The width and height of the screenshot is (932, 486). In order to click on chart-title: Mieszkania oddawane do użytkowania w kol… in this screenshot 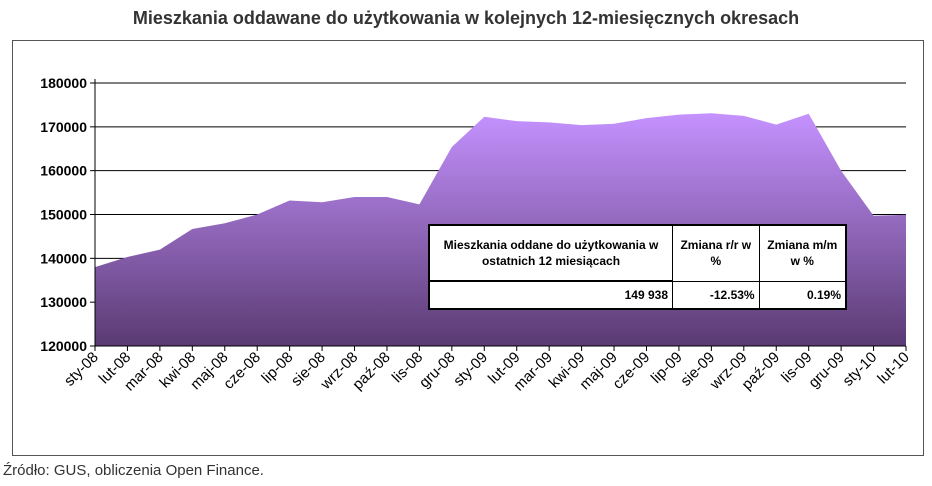, I will do `click(466, 18)`.